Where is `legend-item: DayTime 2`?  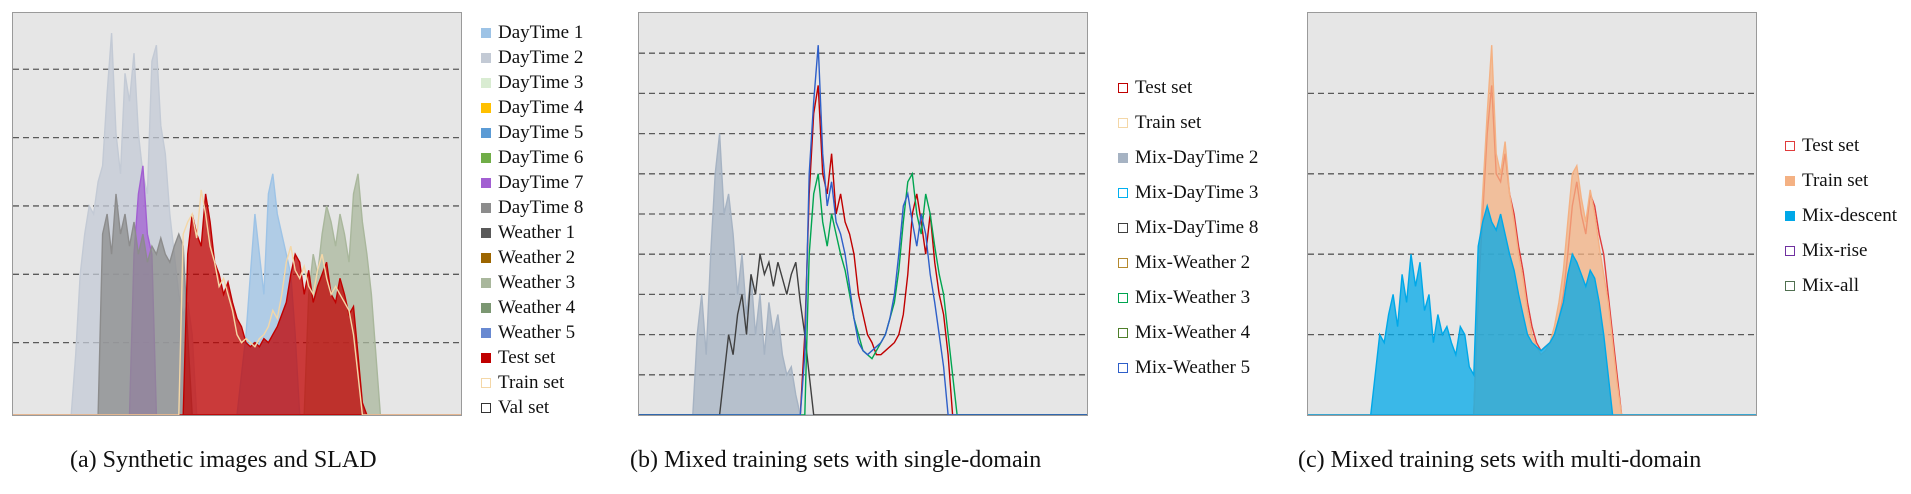
legend-item: DayTime 2 is located at coordinates (532, 57).